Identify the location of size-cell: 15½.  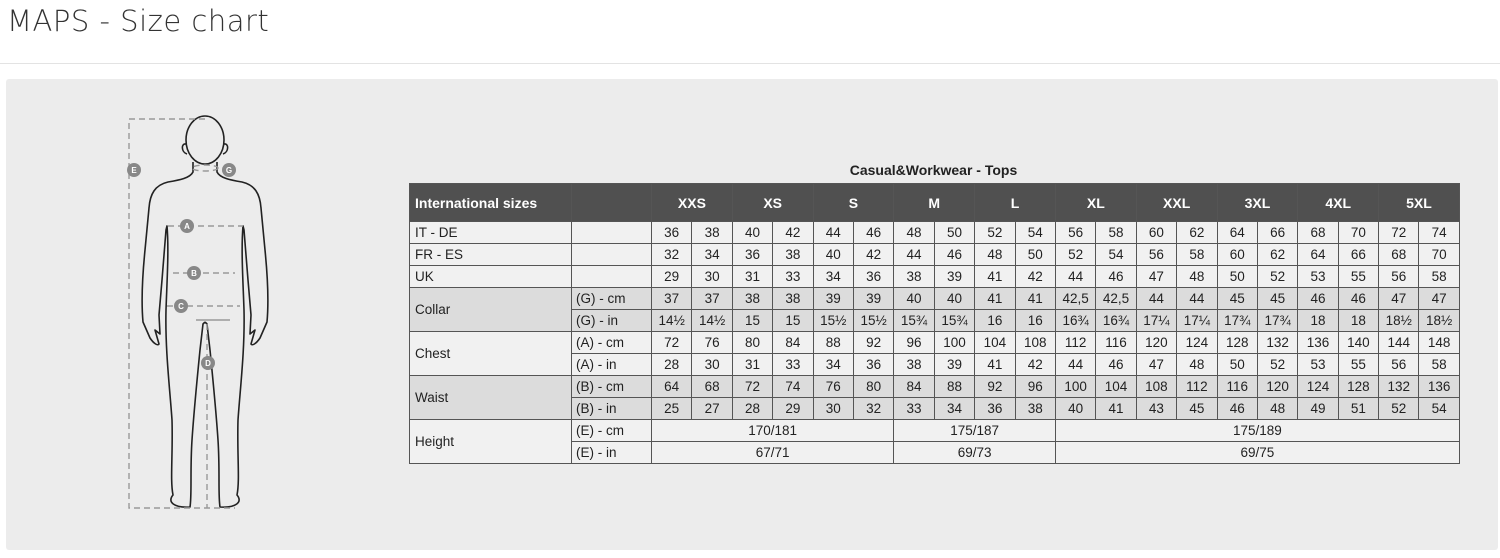
(833, 320).